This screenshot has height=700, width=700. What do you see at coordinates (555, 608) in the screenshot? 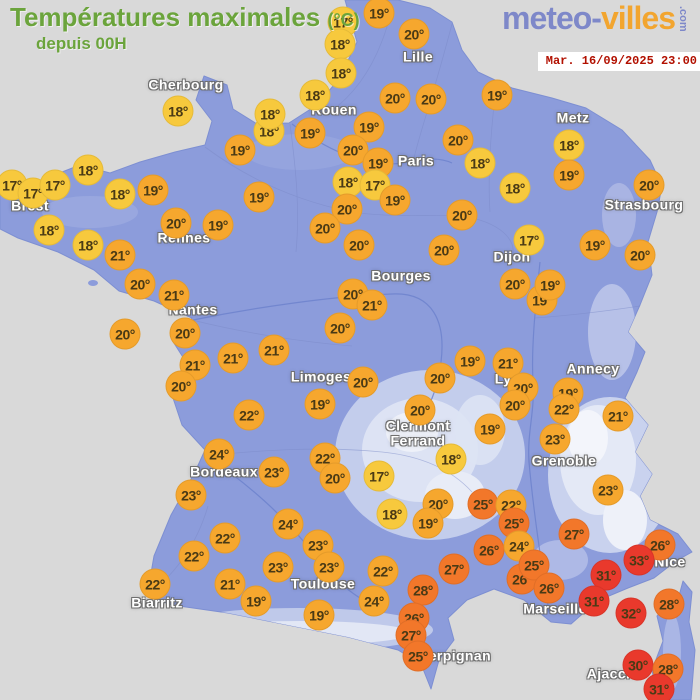
I see `city-label-marseille: Marseille` at bounding box center [555, 608].